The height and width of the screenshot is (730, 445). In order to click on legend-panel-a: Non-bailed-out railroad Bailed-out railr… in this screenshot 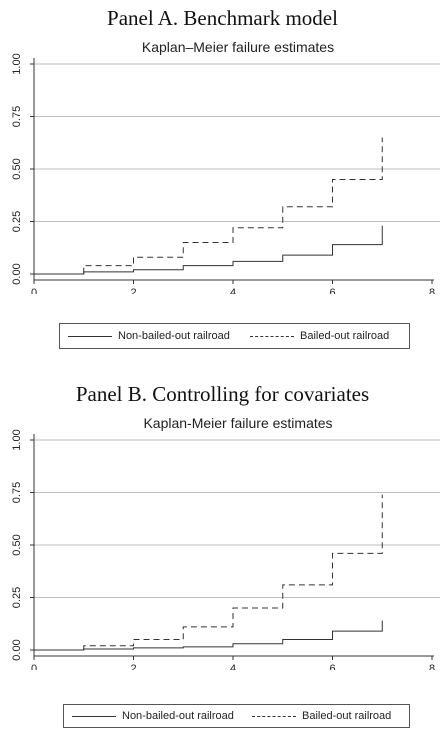, I will do `click(234, 336)`.